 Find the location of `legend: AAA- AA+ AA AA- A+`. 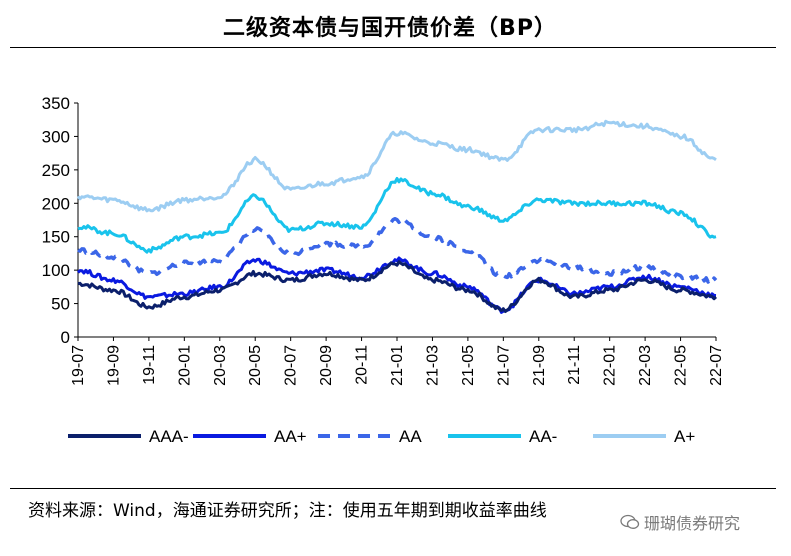

legend: AAA- AA+ AA AA- A+ is located at coordinates (381, 436).